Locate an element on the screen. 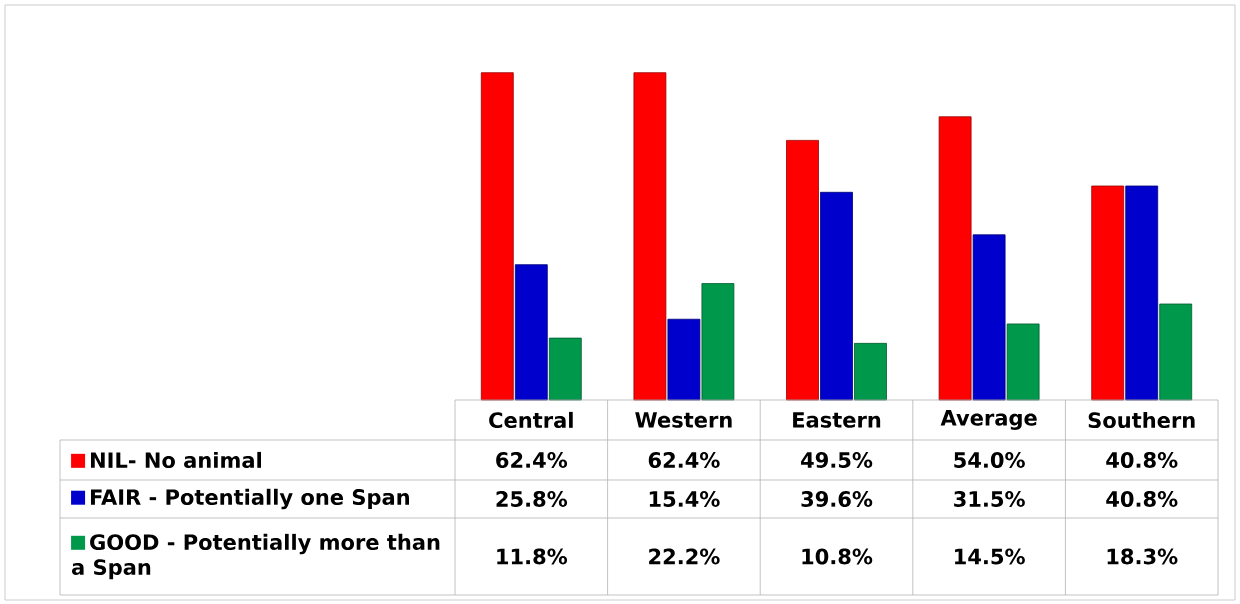  x-tick-label: Western is located at coordinates (683, 420).